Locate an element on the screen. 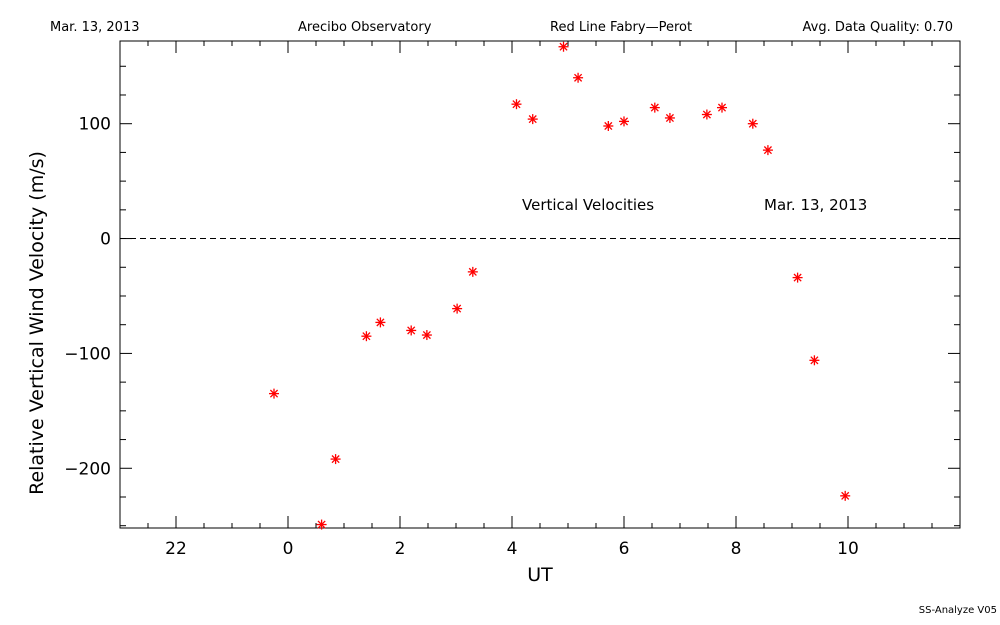 The width and height of the screenshot is (1000, 625). header-instrument: Red Line Fabry—Perot is located at coordinates (621, 27).